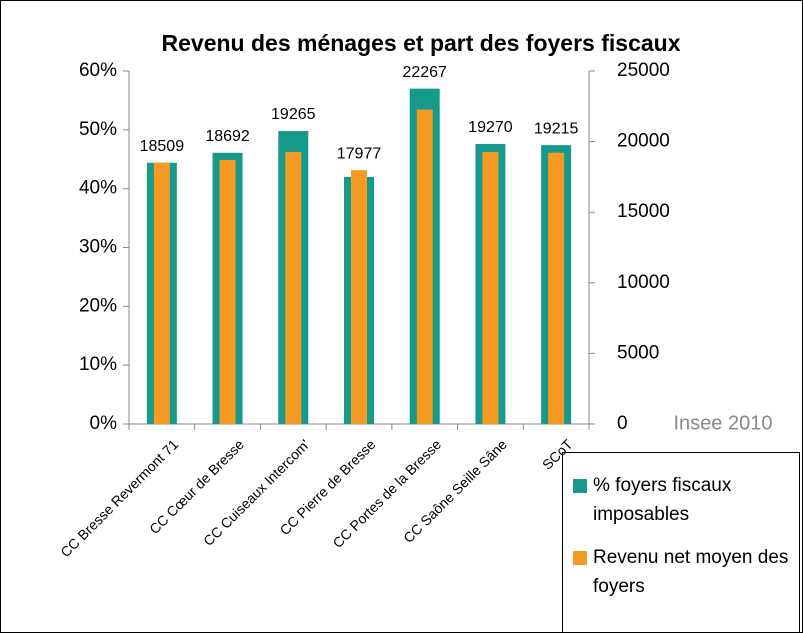  What do you see at coordinates (98, 247) in the screenshot?
I see `y-tick-label: 30%` at bounding box center [98, 247].